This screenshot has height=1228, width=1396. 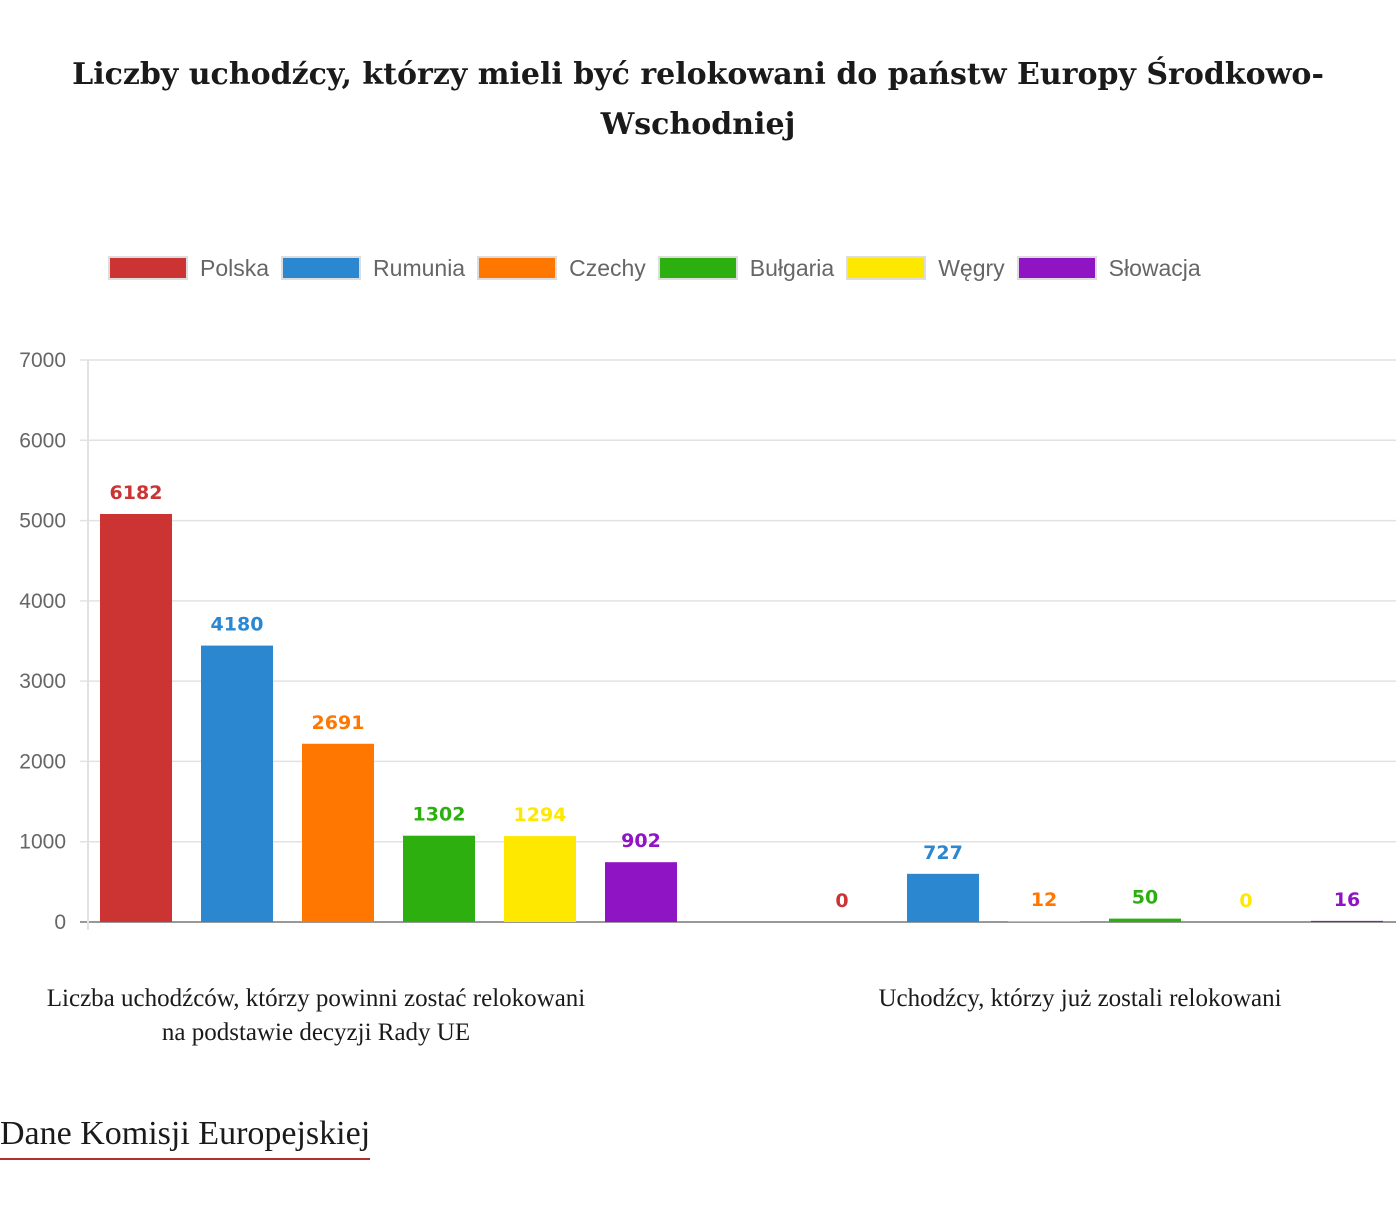 I want to click on legend-item-1: Rumunia, so click(x=373, y=268).